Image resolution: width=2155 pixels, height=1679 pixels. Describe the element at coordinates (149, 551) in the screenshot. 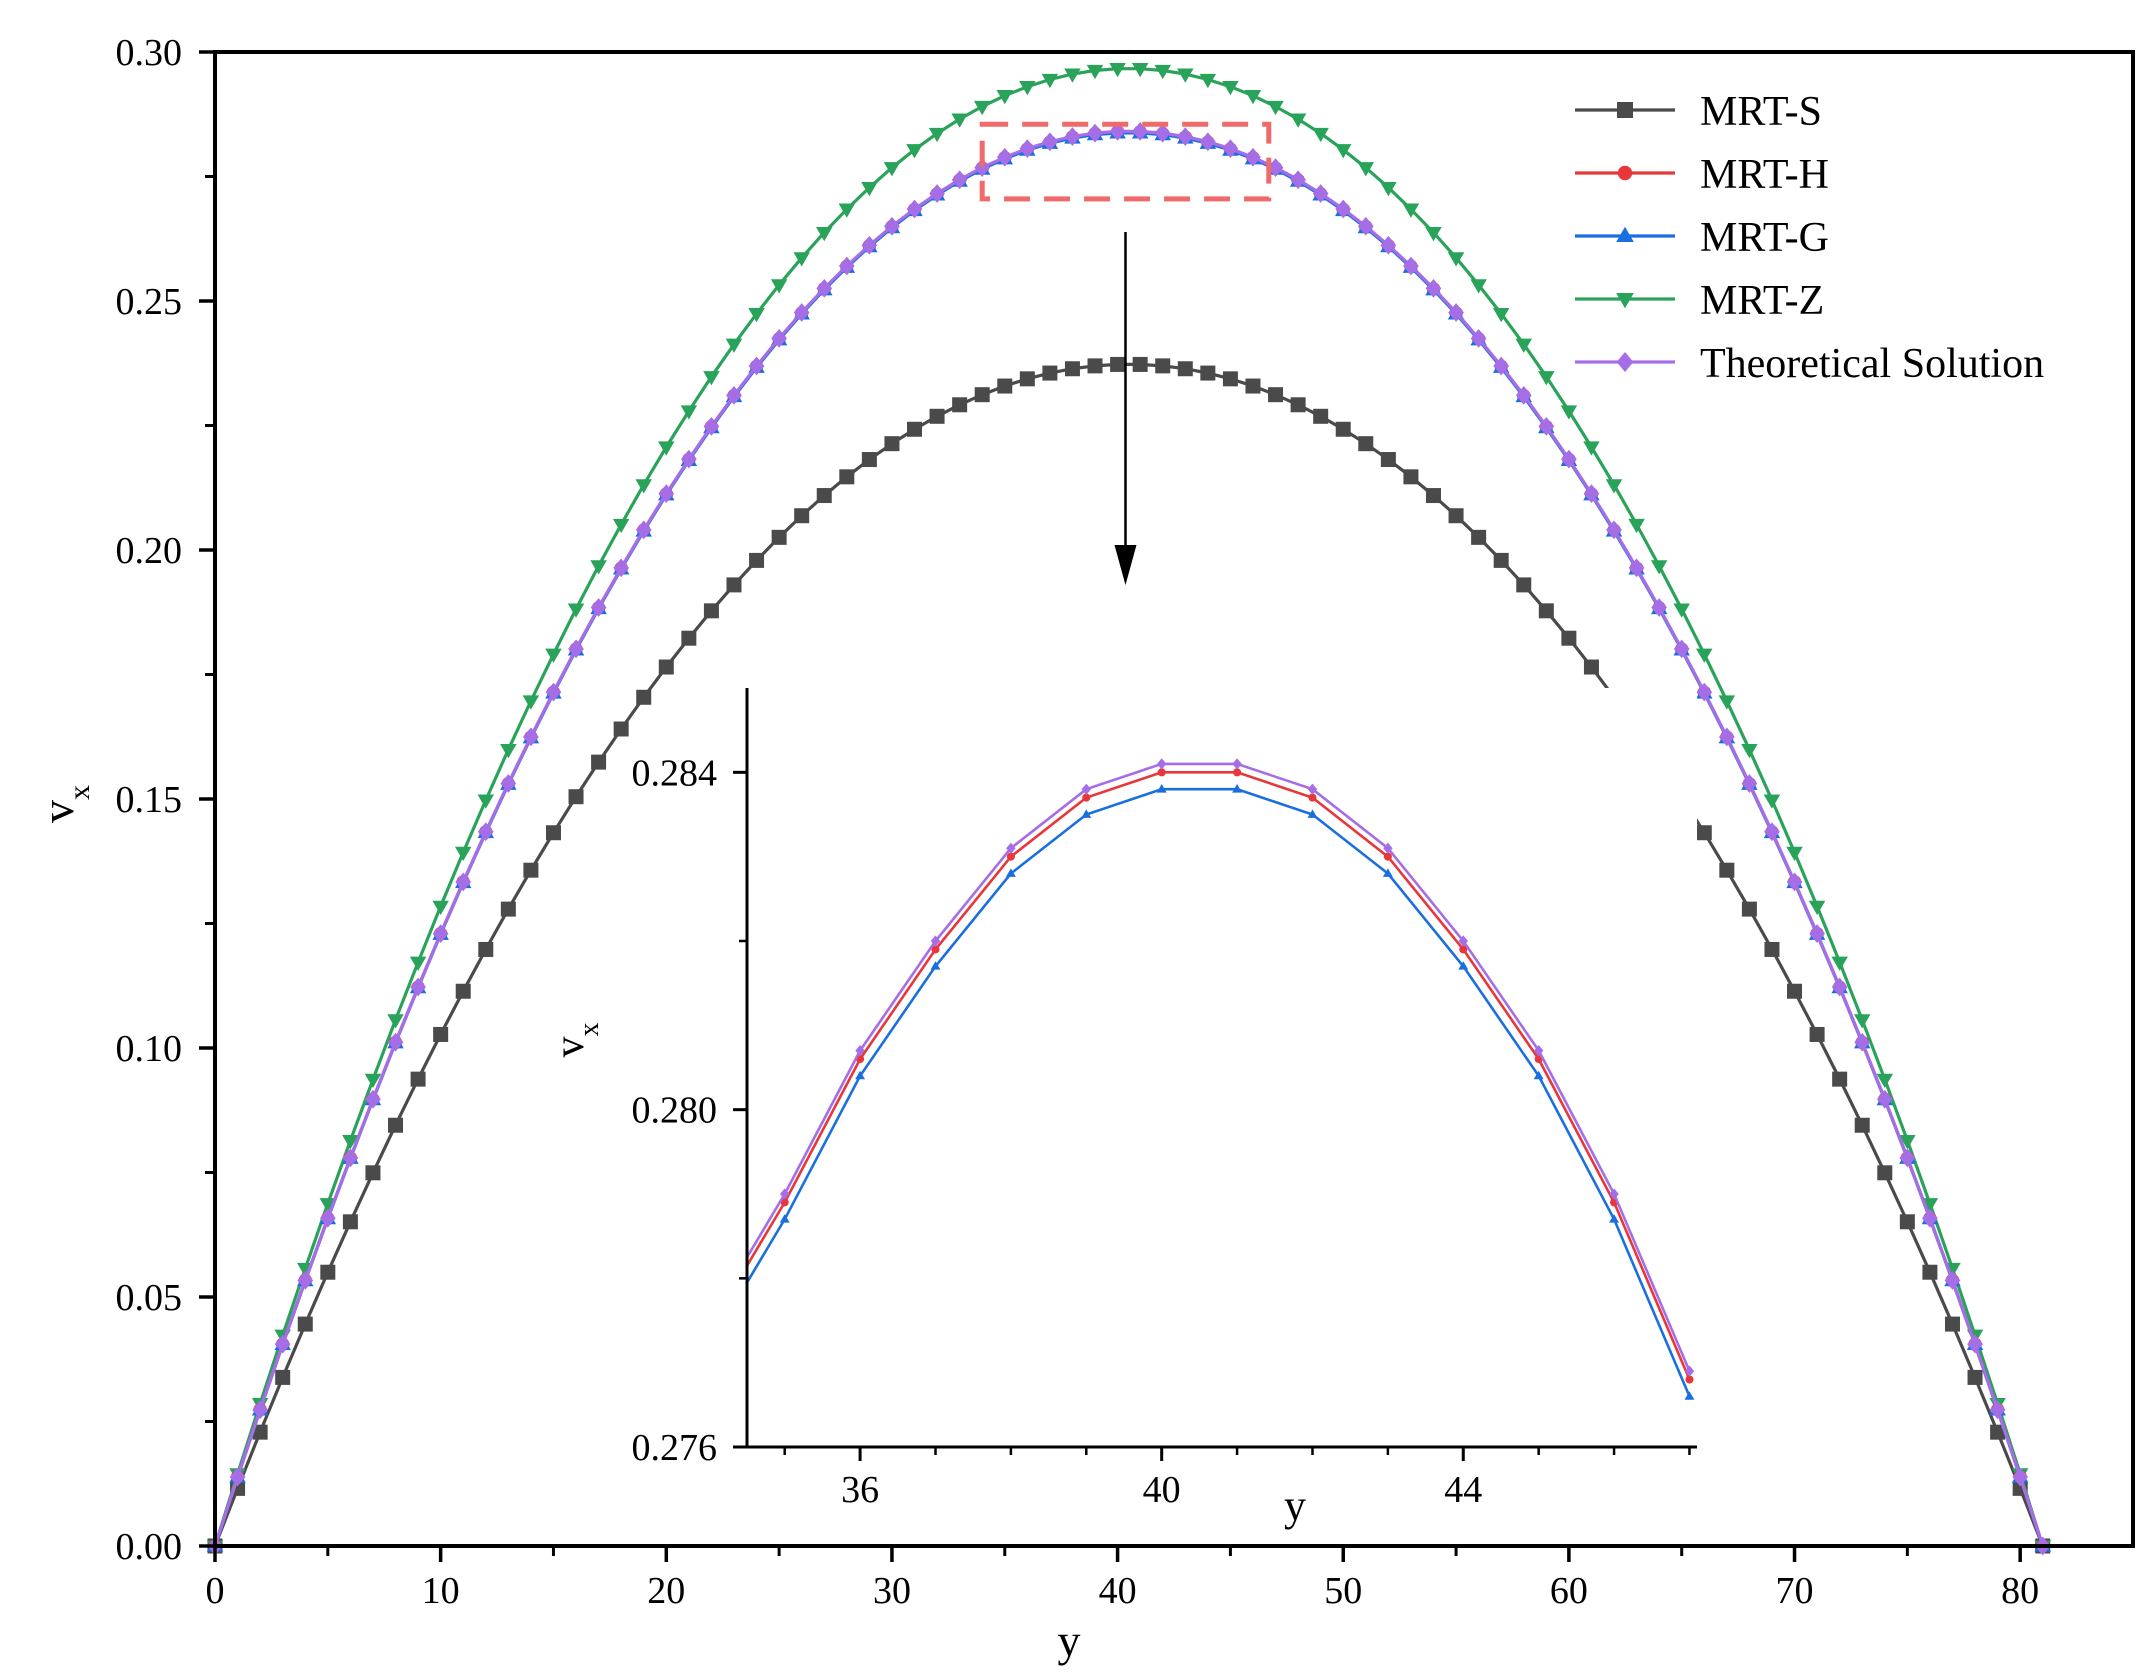

I see `y-tick-label: 0.20` at that location.